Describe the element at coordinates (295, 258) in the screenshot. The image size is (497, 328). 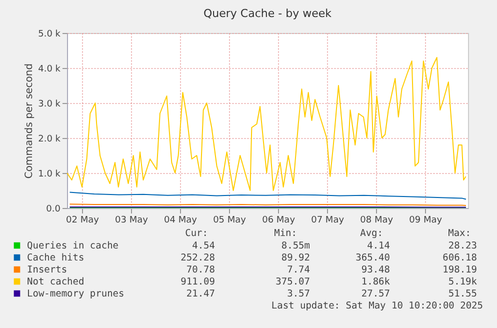
I see `text: 89.92` at that location.